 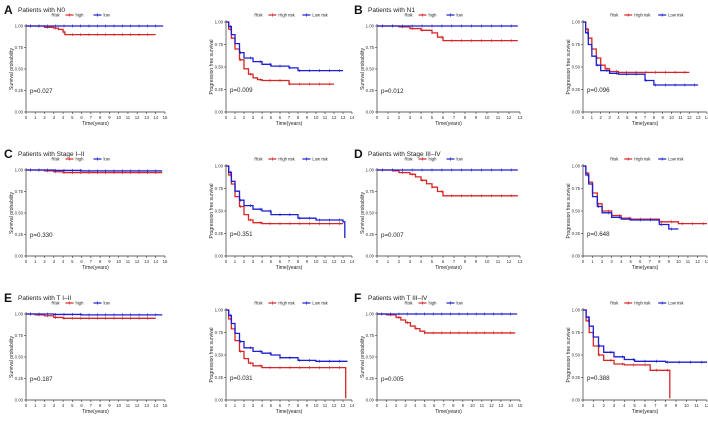 I want to click on pfs-p-value: p=0.009, so click(x=241, y=90).